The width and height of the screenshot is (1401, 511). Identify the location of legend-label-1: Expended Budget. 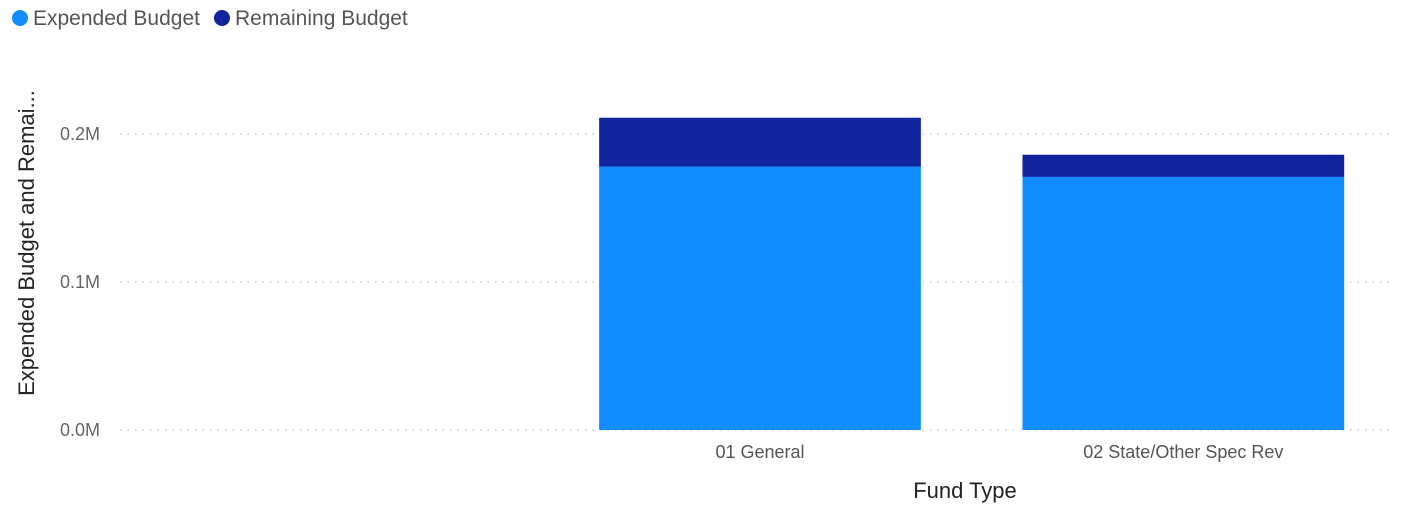
(116, 18).